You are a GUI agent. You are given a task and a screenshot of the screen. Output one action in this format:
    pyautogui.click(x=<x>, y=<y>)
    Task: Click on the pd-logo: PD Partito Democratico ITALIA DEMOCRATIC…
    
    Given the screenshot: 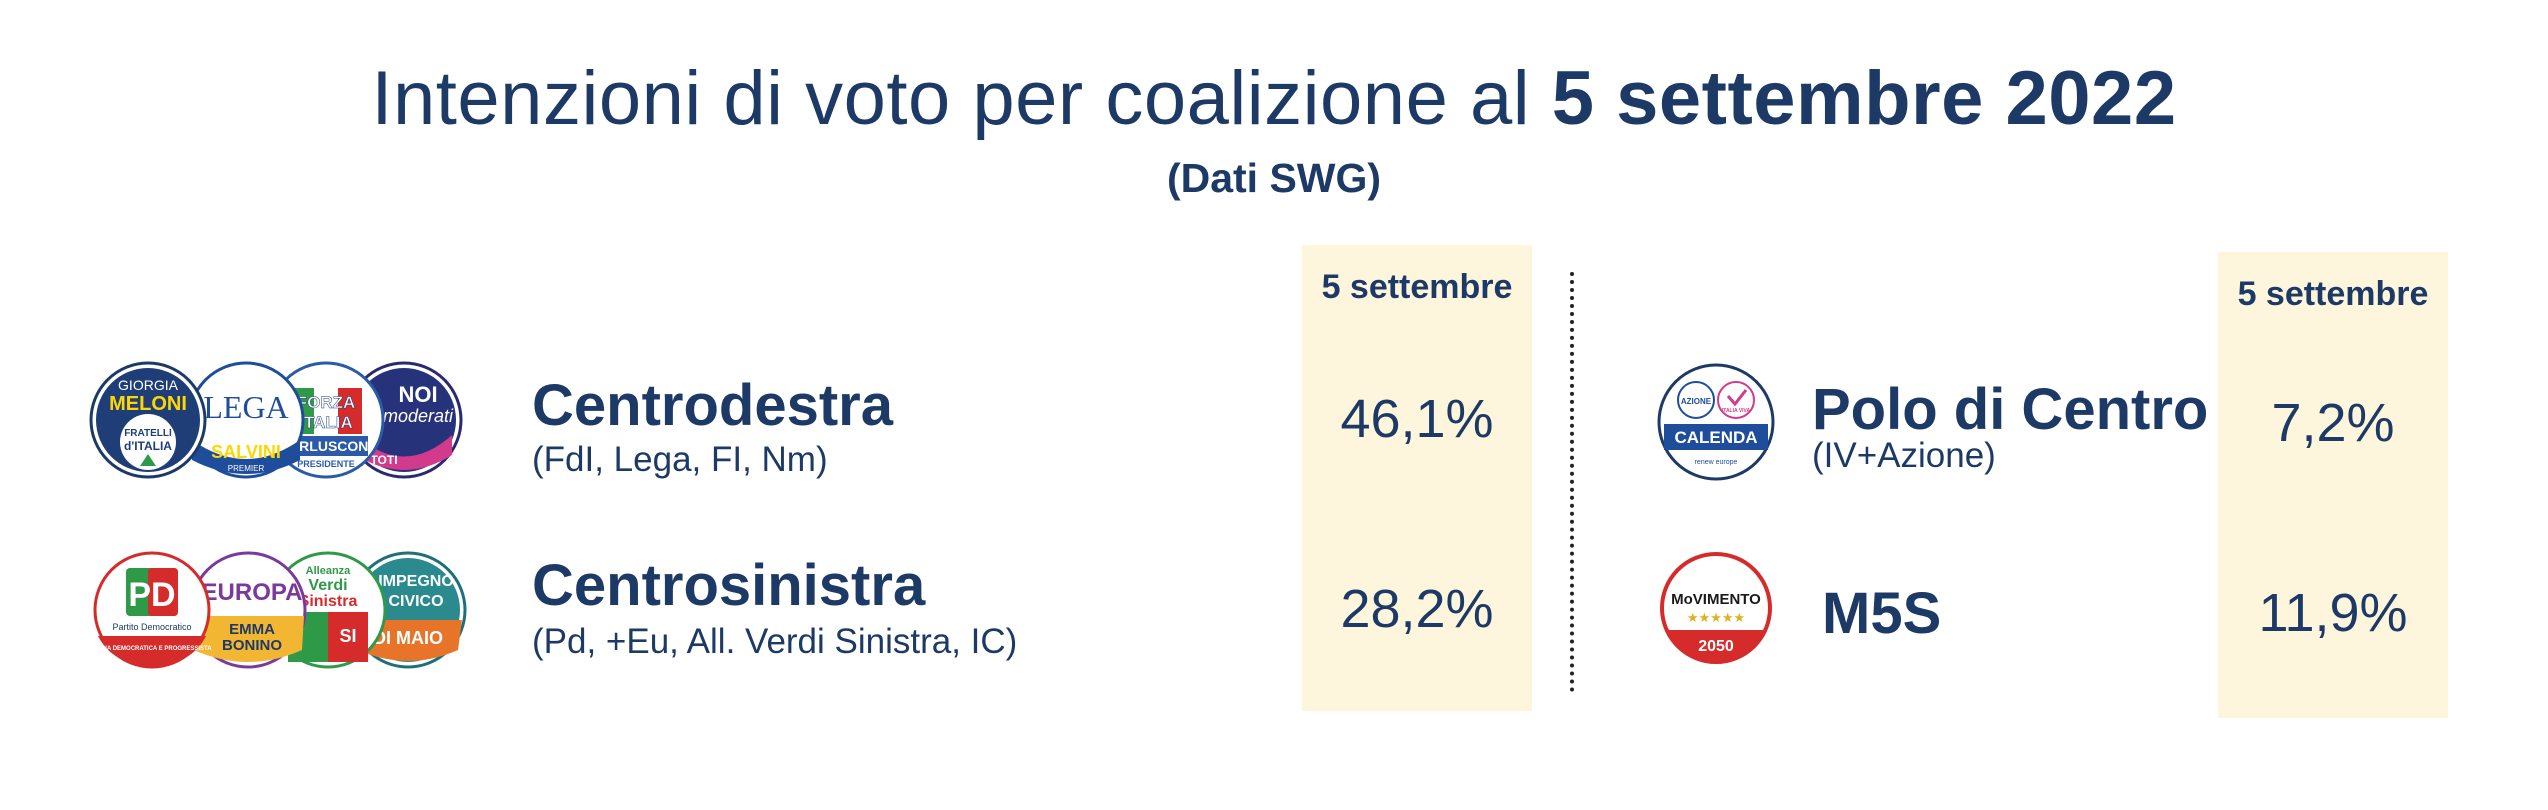 What is the action you would take?
    pyautogui.click(x=152, y=610)
    